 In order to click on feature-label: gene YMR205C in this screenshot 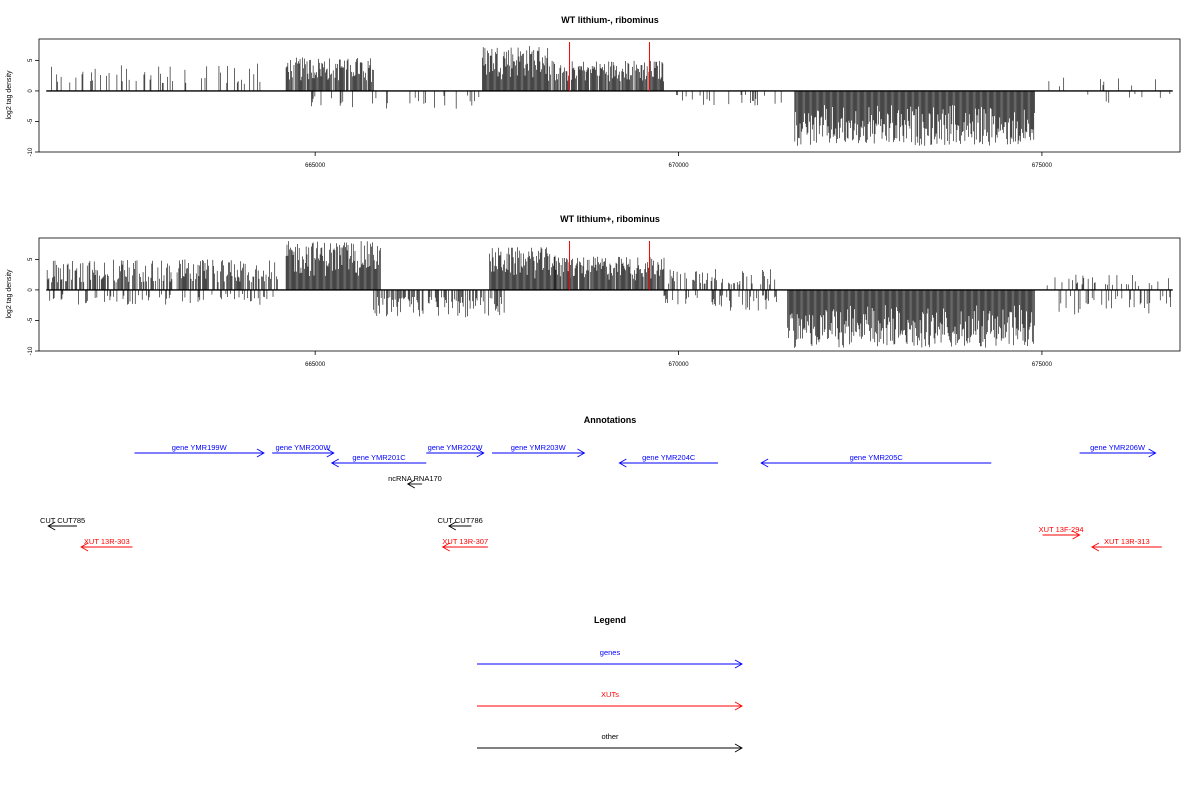, I will do `click(877, 457)`.